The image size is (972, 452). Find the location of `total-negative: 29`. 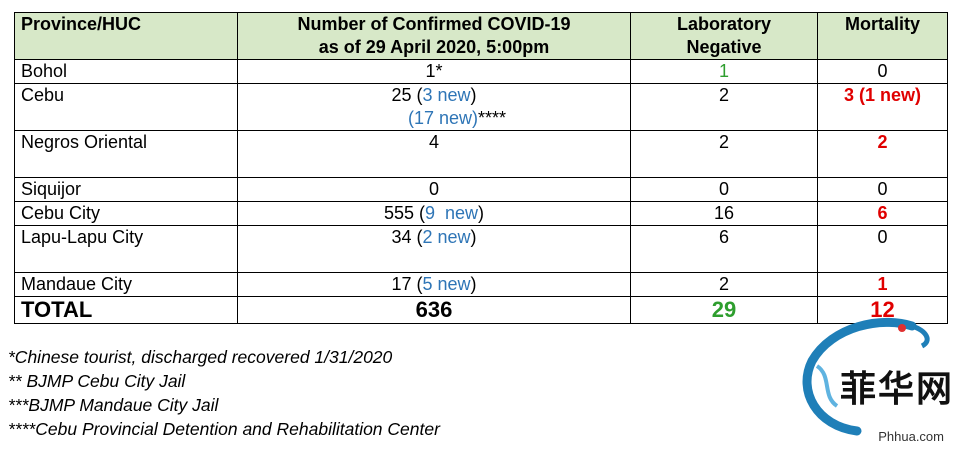

total-negative: 29 is located at coordinates (724, 310).